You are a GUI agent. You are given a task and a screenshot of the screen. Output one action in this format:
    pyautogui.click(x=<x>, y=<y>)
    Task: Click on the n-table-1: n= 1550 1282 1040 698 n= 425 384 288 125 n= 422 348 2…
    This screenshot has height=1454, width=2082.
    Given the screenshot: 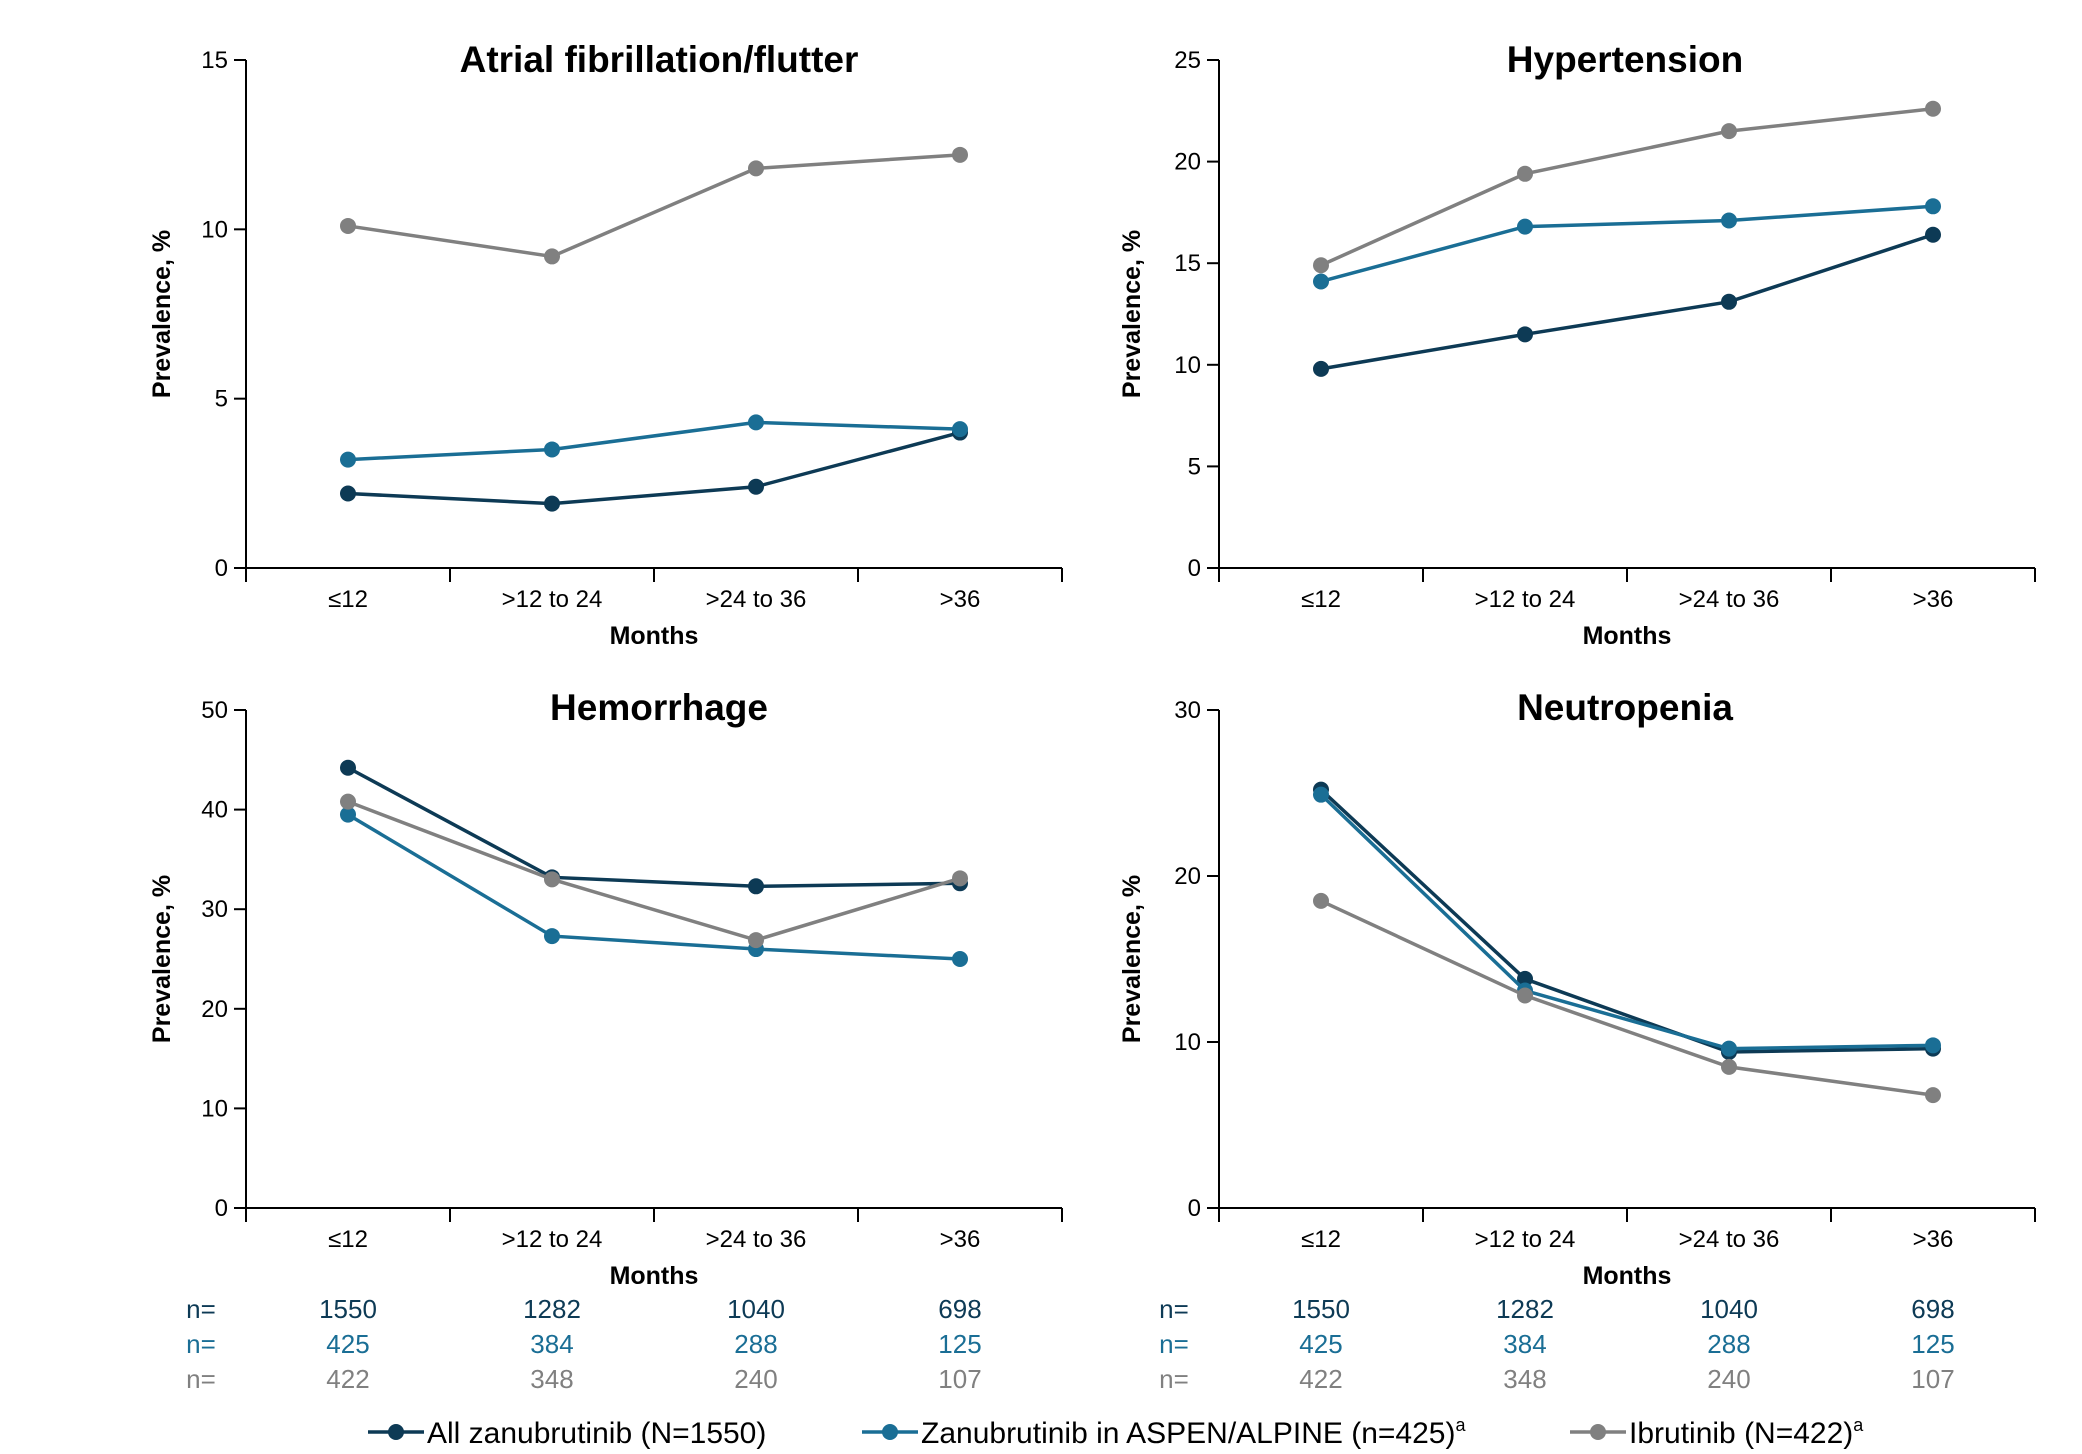 What is the action you would take?
    pyautogui.click(x=584, y=1344)
    